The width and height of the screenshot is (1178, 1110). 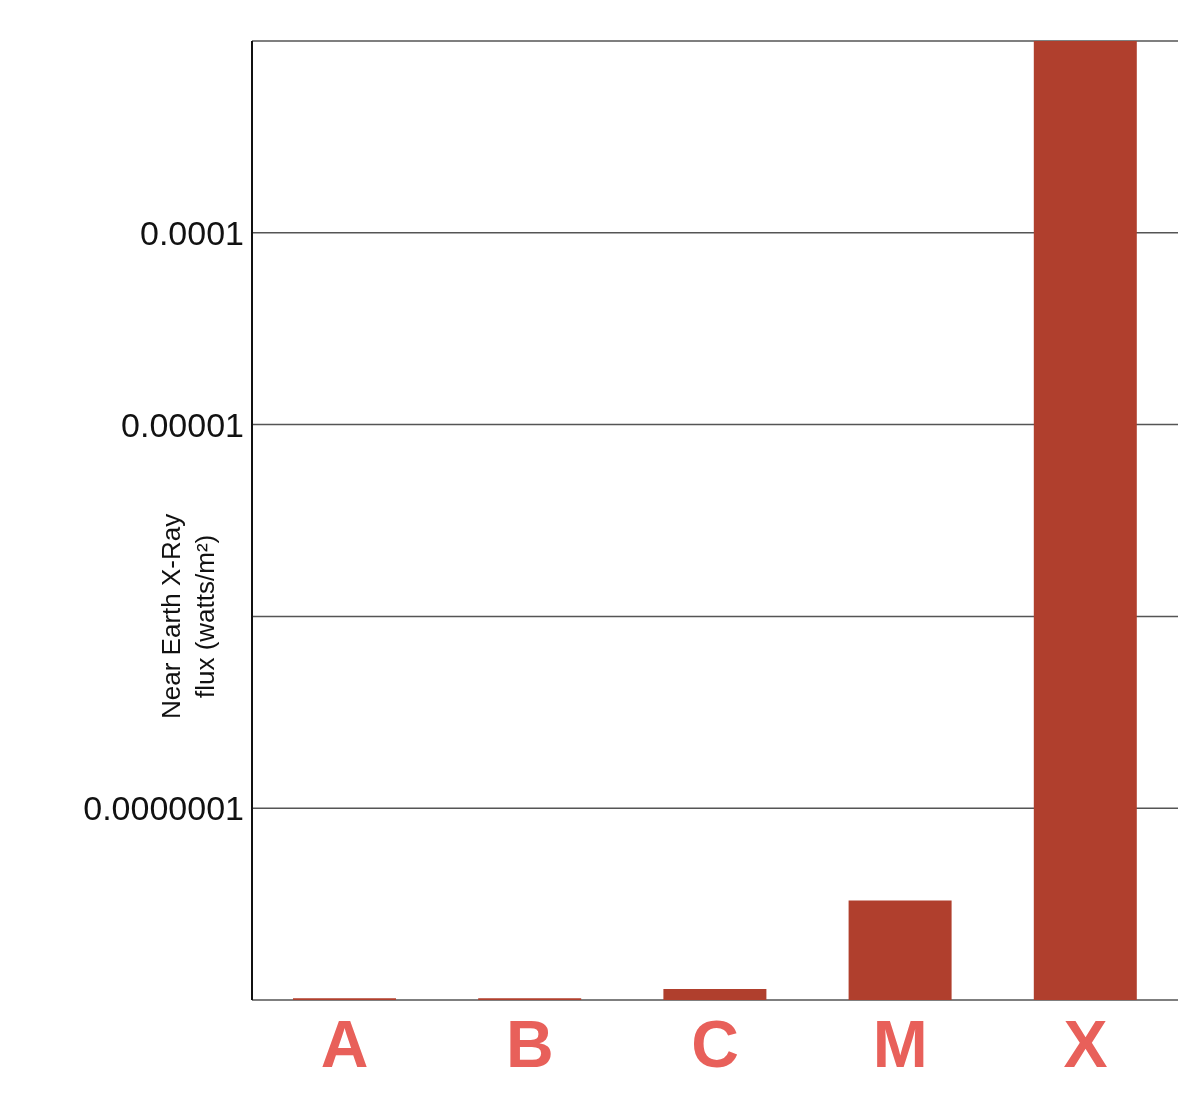 I want to click on x-tick-label: A, so click(x=344, y=1043).